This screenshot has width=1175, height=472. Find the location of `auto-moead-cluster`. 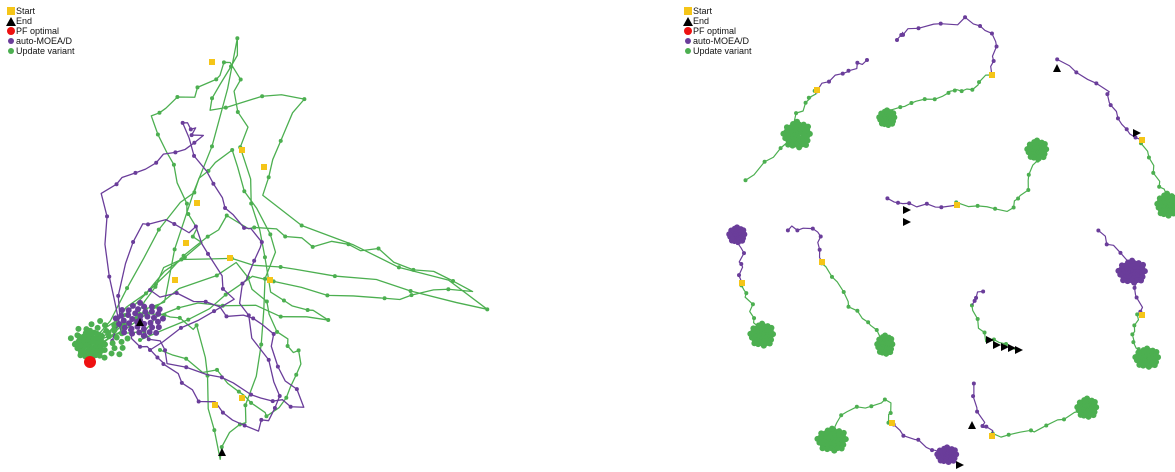

auto-moead-cluster is located at coordinates (1131, 271).